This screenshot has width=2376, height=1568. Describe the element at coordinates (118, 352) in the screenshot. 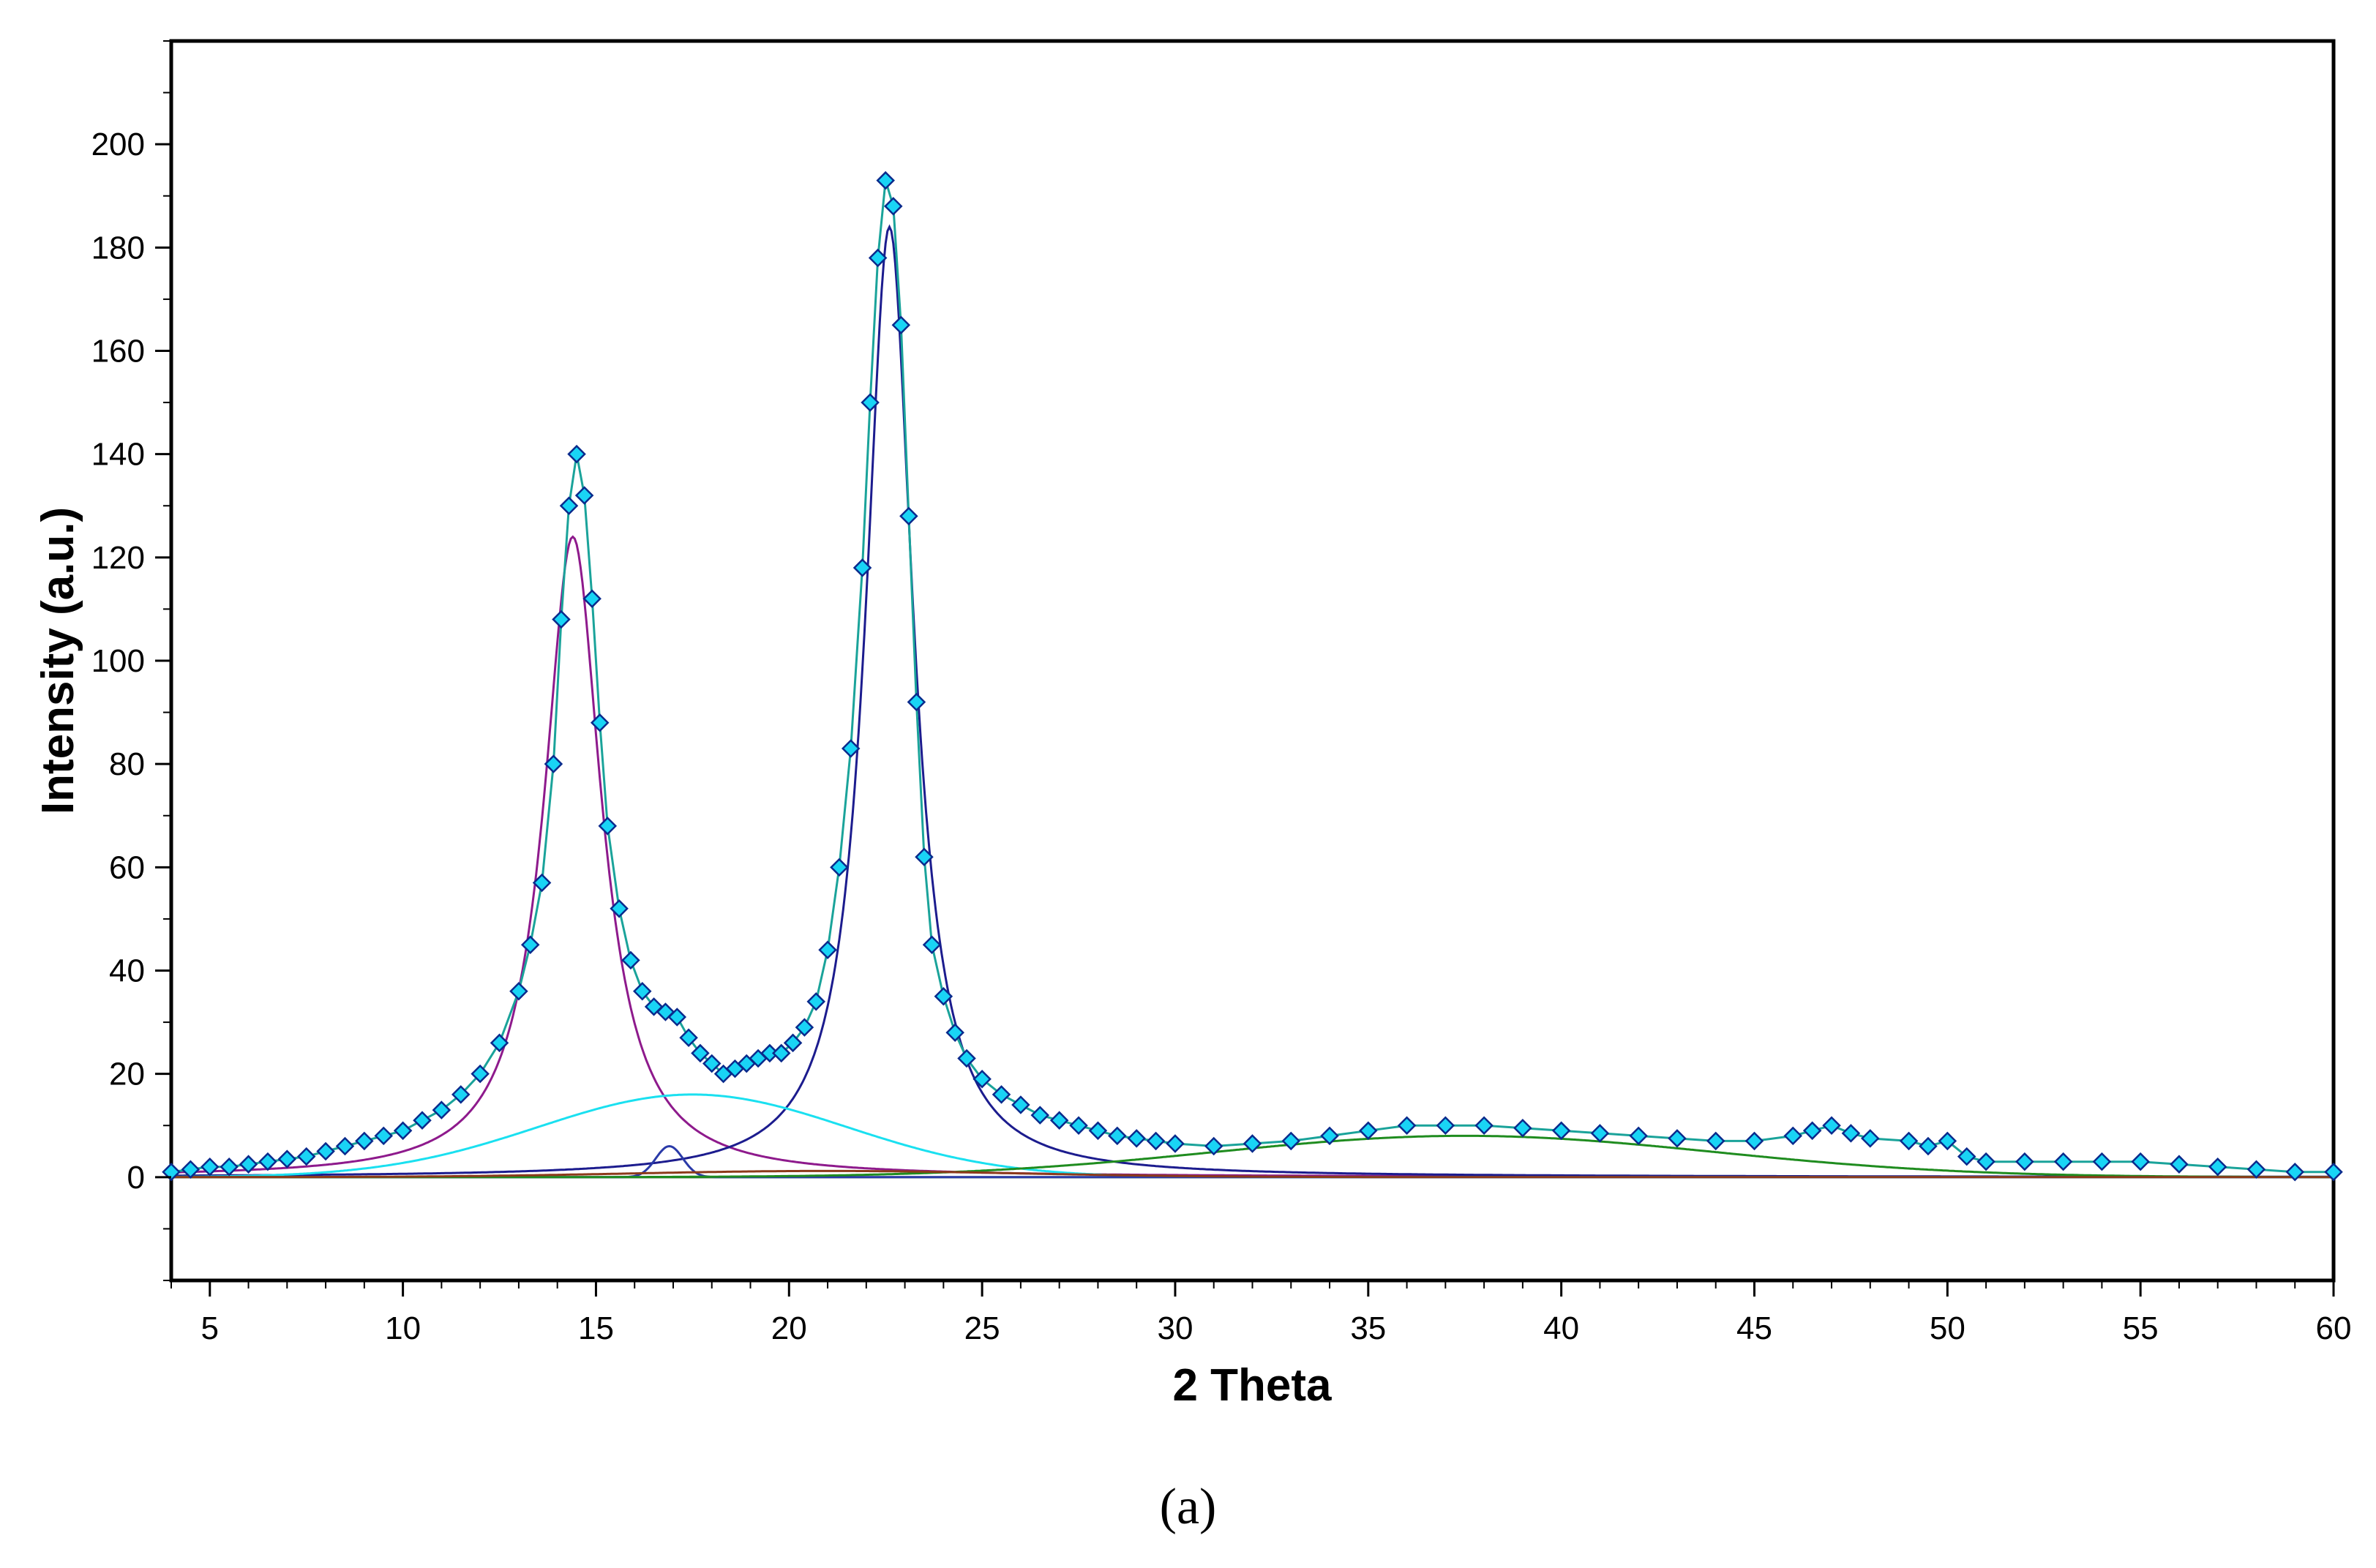

I see `y-tick-label: 160` at that location.